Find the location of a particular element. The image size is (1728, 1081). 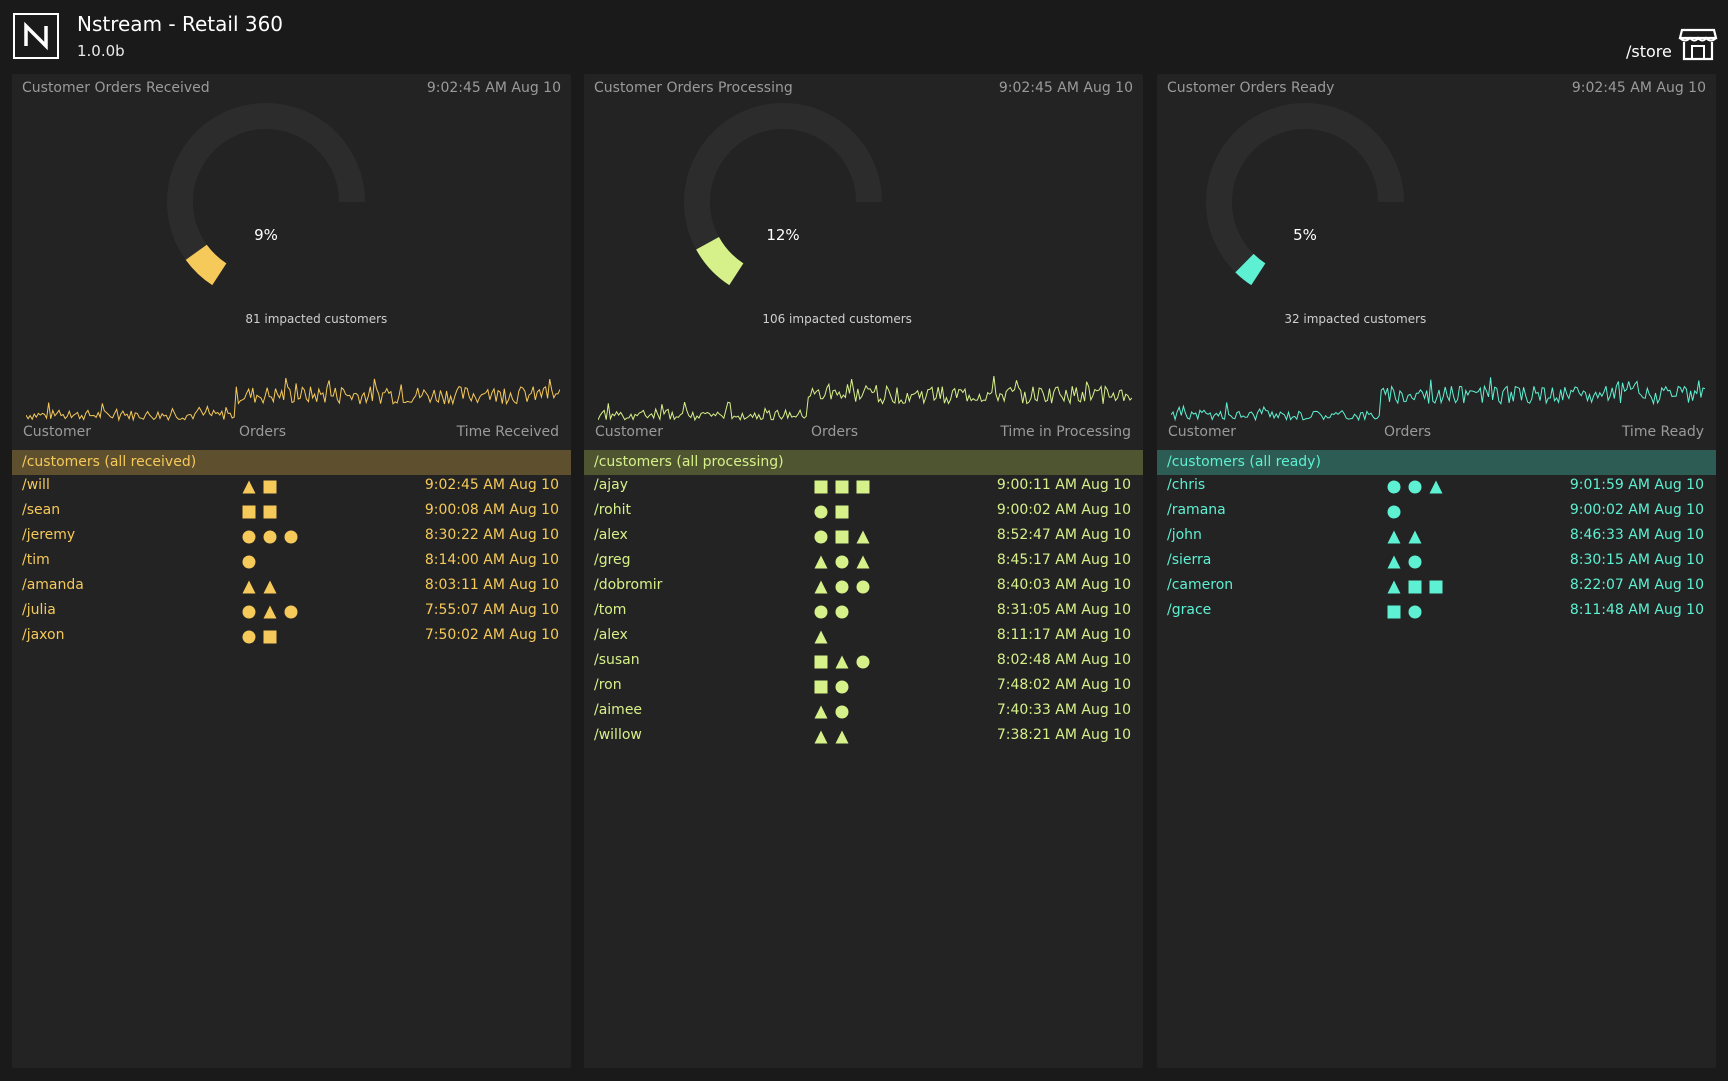

customer-row: /rohit 9:00:02 AM Aug 10 is located at coordinates (863, 512).